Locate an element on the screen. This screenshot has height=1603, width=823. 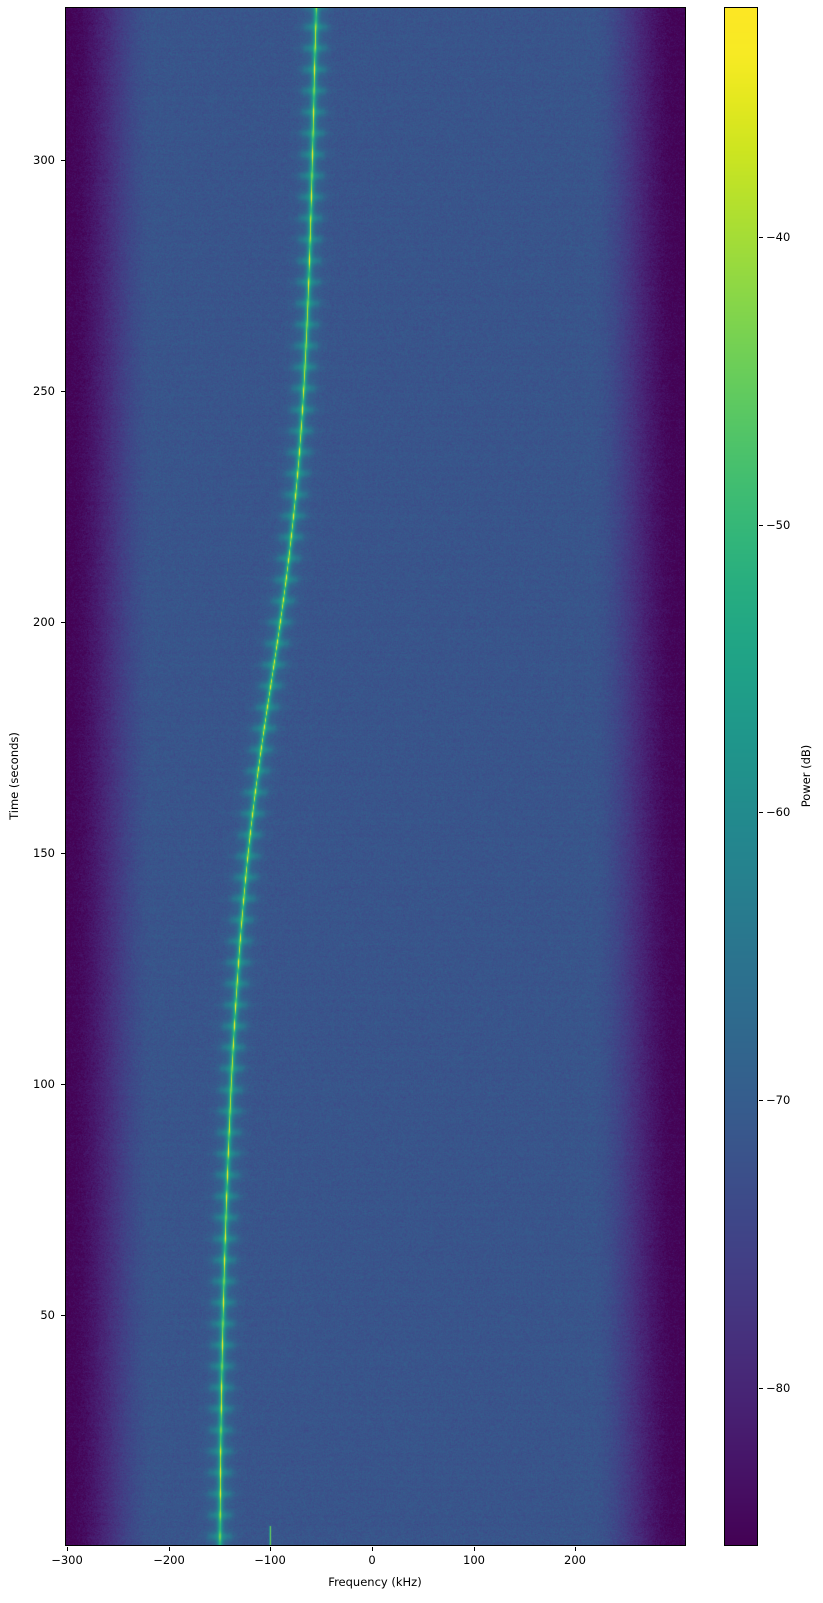
y-tick-label: 200 is located at coordinates (44, 622).